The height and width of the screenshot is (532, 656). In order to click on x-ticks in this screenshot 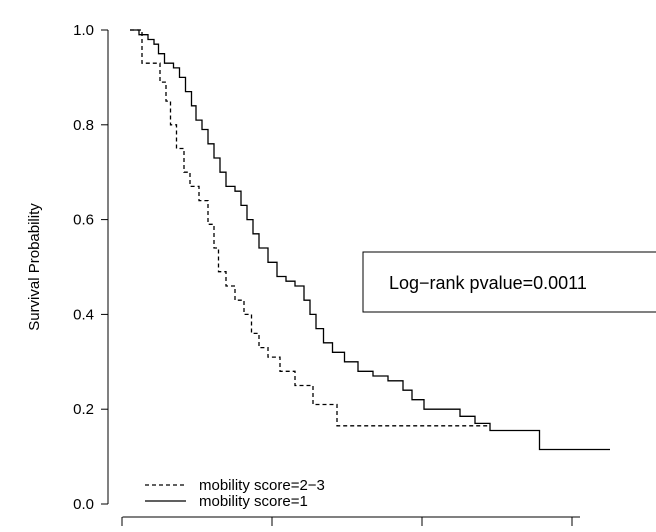, I will do `click(347, 521)`.